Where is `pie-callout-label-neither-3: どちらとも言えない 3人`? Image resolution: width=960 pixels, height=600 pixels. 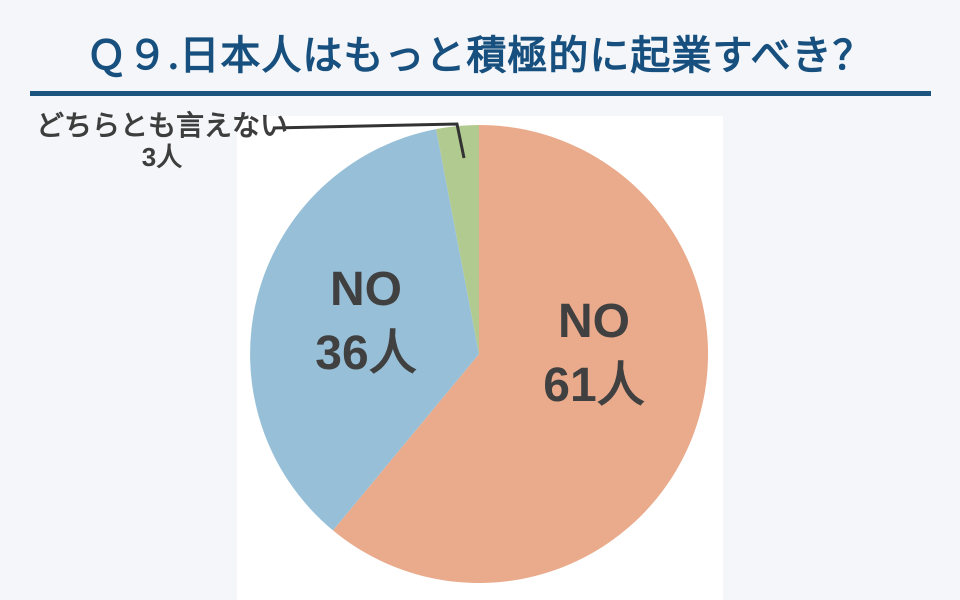 pie-callout-label-neither-3: どちらとも言えない 3人 is located at coordinates (162, 141).